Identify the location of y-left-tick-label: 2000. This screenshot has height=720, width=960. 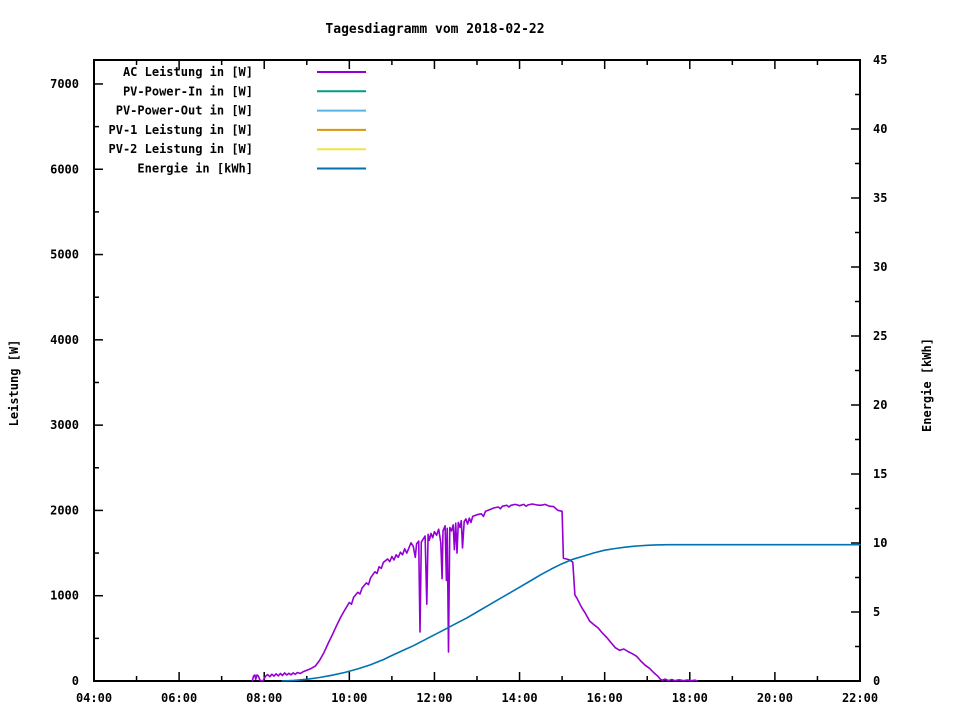
(64, 510).